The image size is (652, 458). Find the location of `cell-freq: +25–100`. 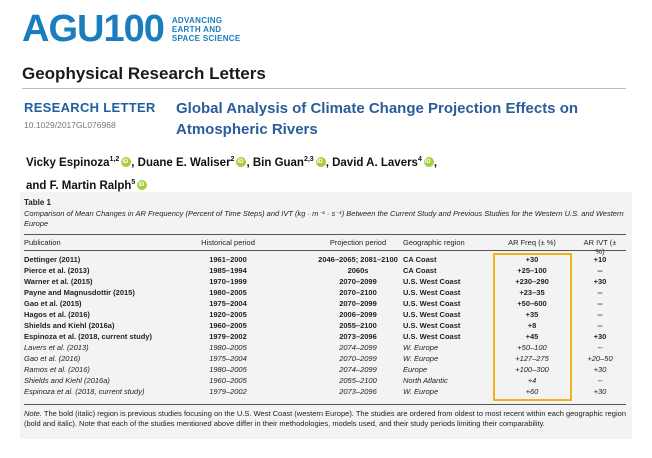

cell-freq: +25–100 is located at coordinates (532, 270).